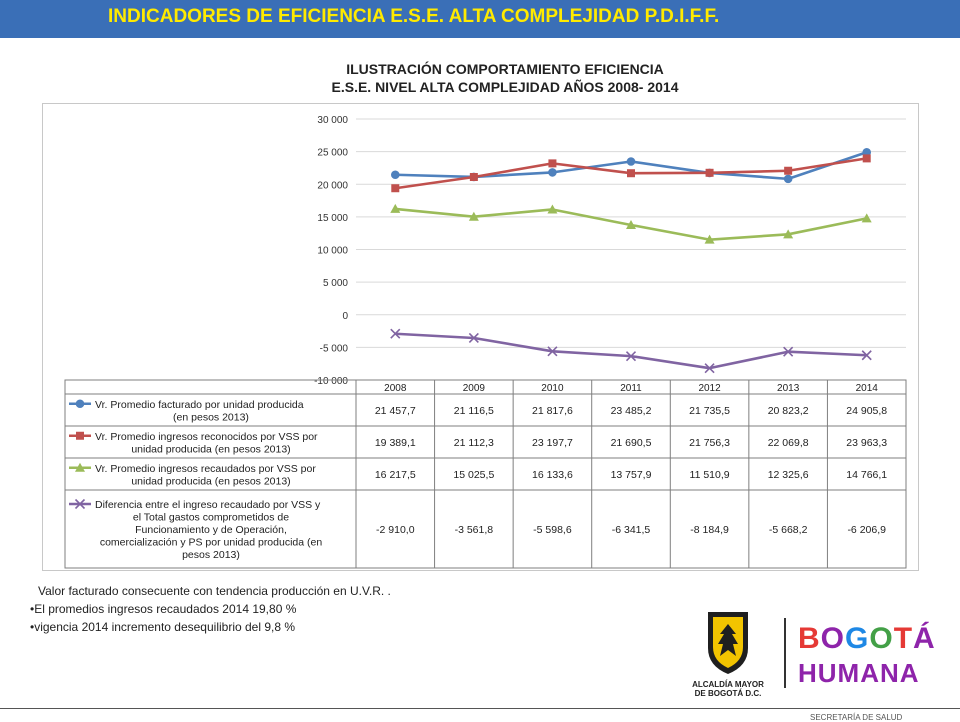 This screenshot has height=722, width=960. What do you see at coordinates (552, 388) in the screenshot?
I see `x-category-label: 2010` at bounding box center [552, 388].